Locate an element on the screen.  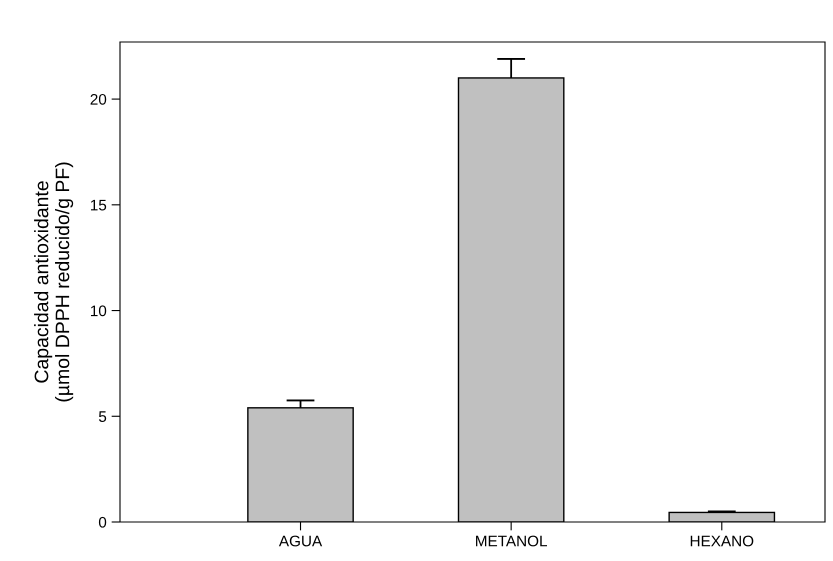
y-axis-title: Capacidad antioxidante (µmol DPPH reducido/g PF) is located at coordinates (54, 282).